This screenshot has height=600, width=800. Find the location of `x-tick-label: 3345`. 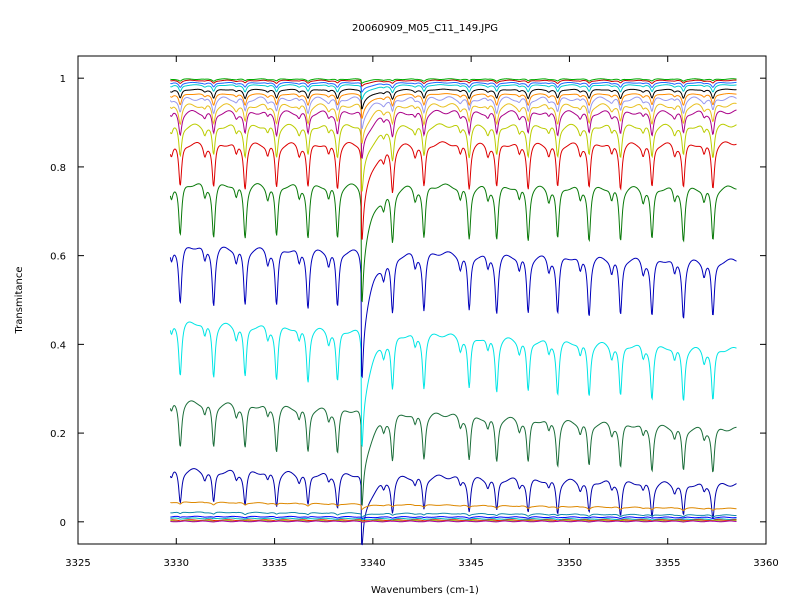

x-tick-label: 3345 is located at coordinates (470, 563).